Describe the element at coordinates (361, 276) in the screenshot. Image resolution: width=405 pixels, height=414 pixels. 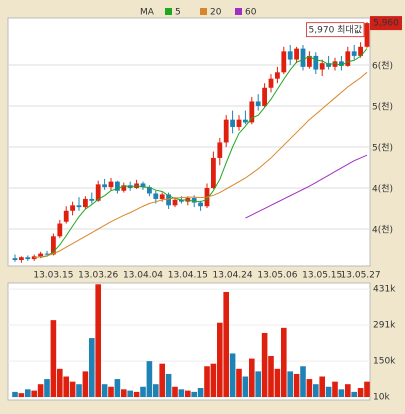
I see `x-tick-label: 13.05.27` at that location.